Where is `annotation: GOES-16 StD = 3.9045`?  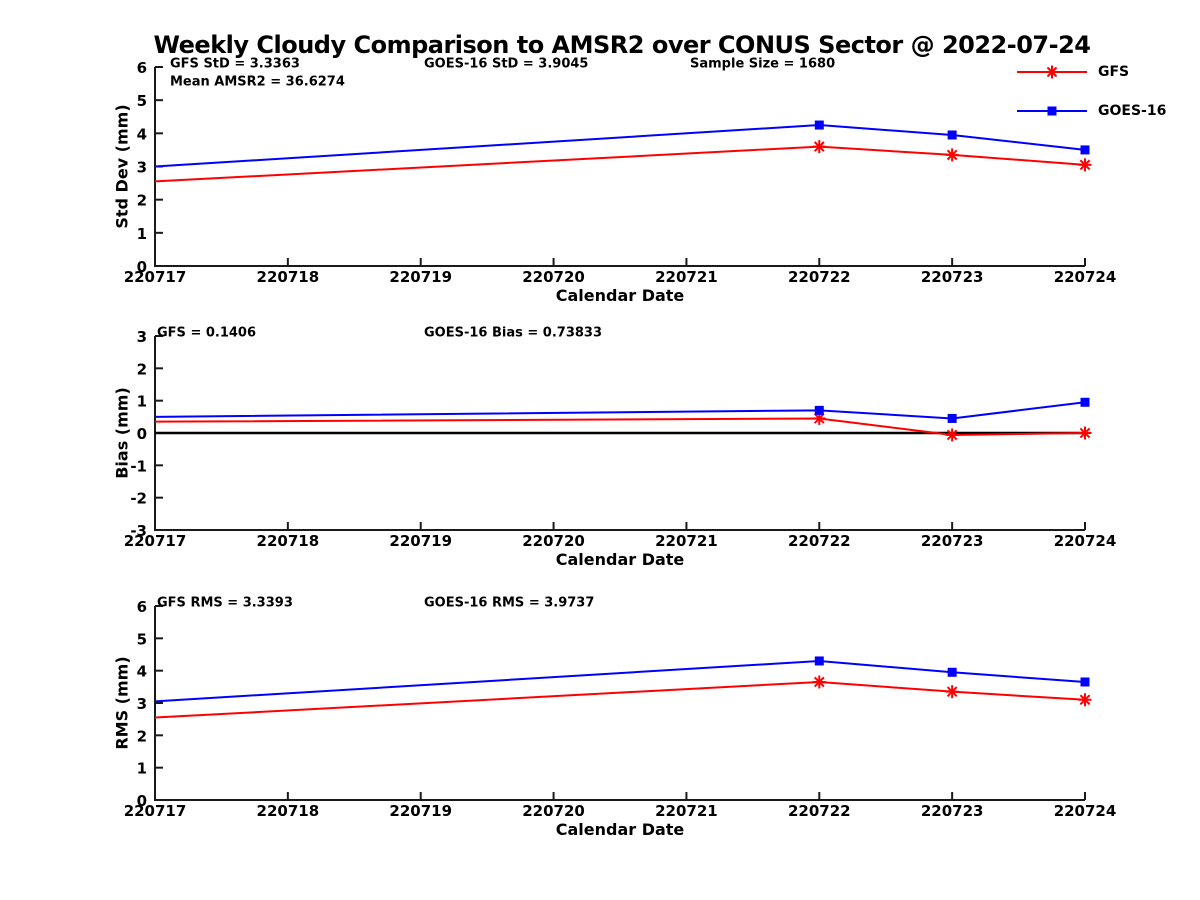 annotation: GOES-16 StD = 3.9045 is located at coordinates (506, 64).